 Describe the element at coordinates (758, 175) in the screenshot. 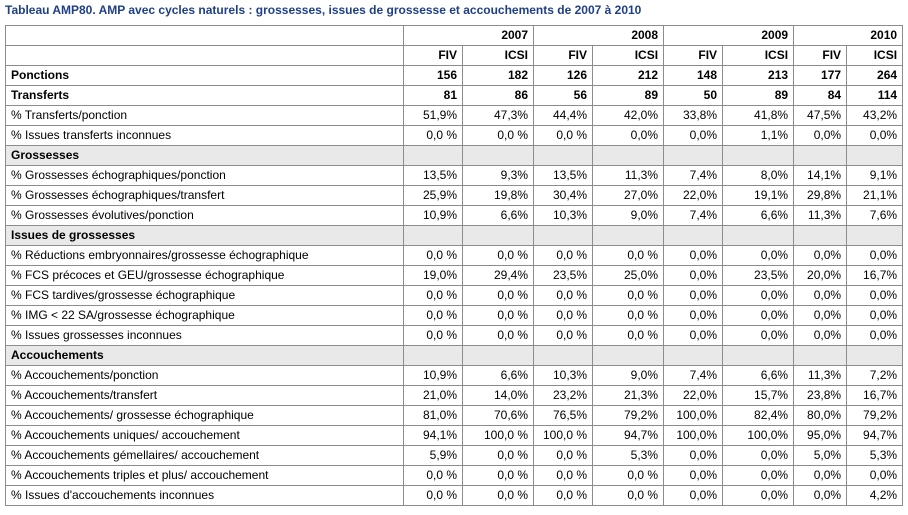

I see `value-cell: 8,0%` at that location.